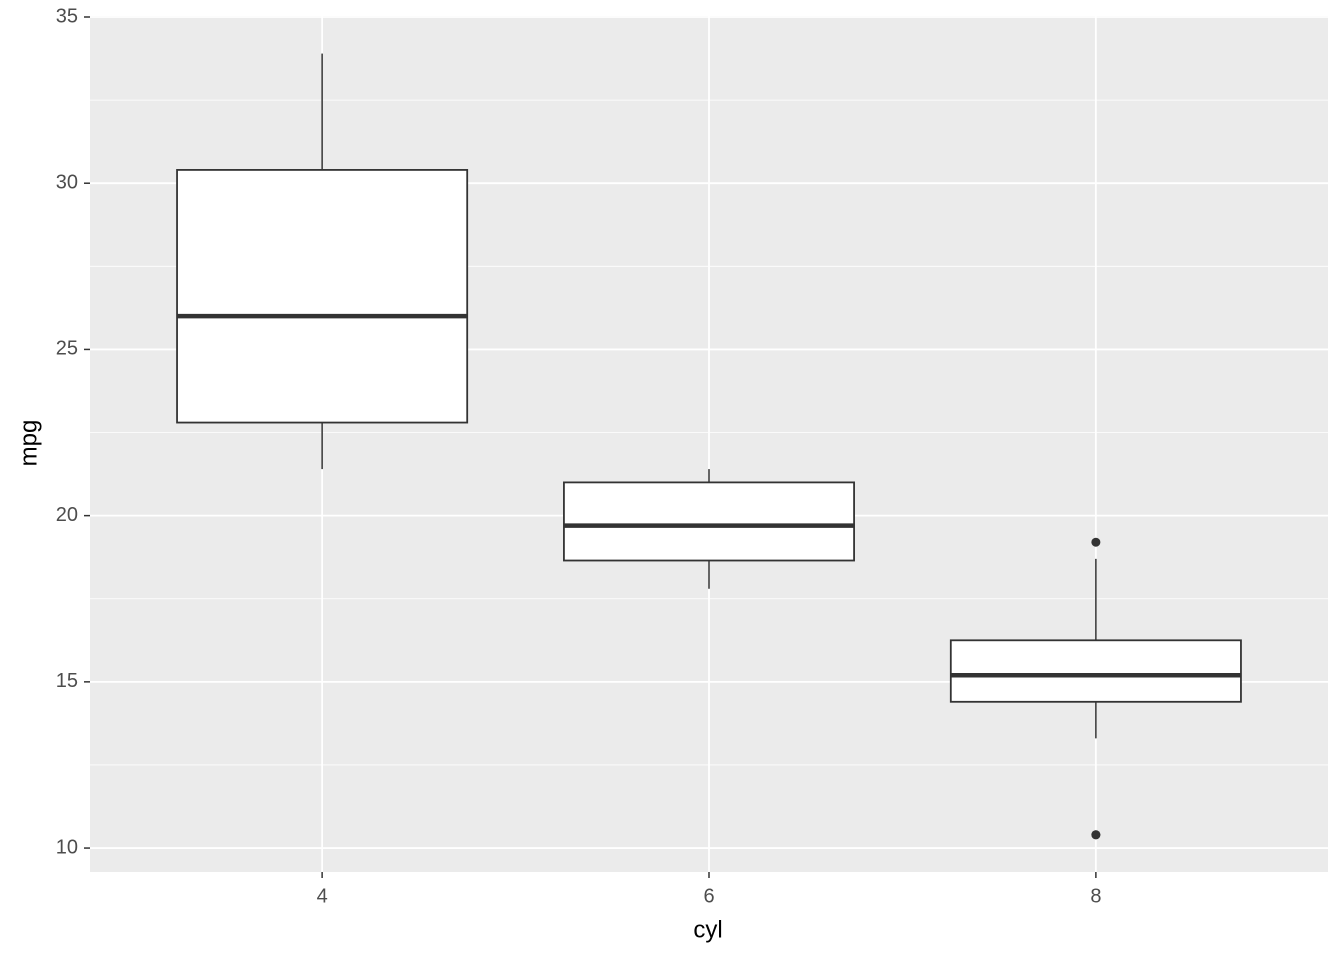  Describe the element at coordinates (67, 681) in the screenshot. I see `y-tick-label: 15` at that location.